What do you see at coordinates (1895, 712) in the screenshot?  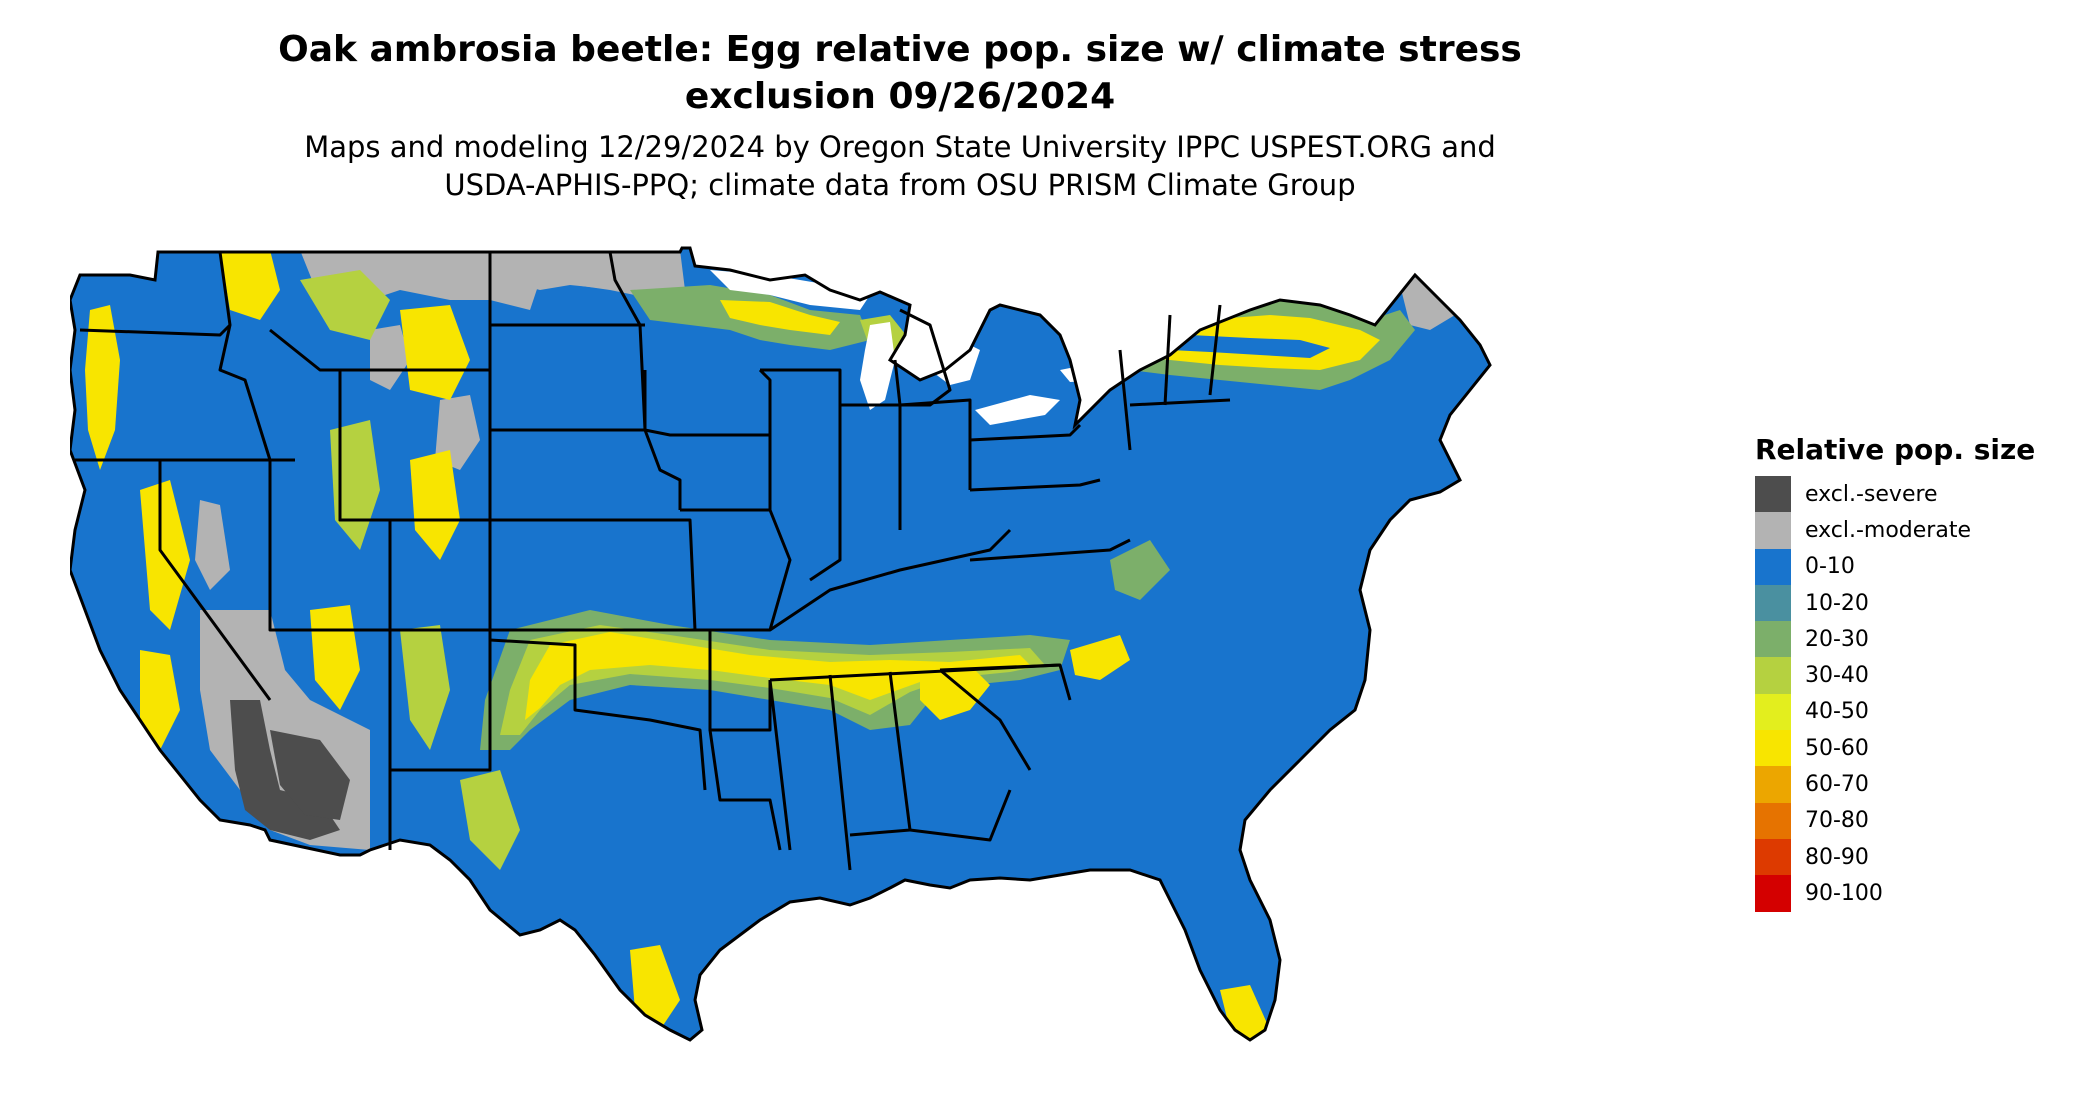 I see `legend-item: 40-50` at bounding box center [1895, 712].